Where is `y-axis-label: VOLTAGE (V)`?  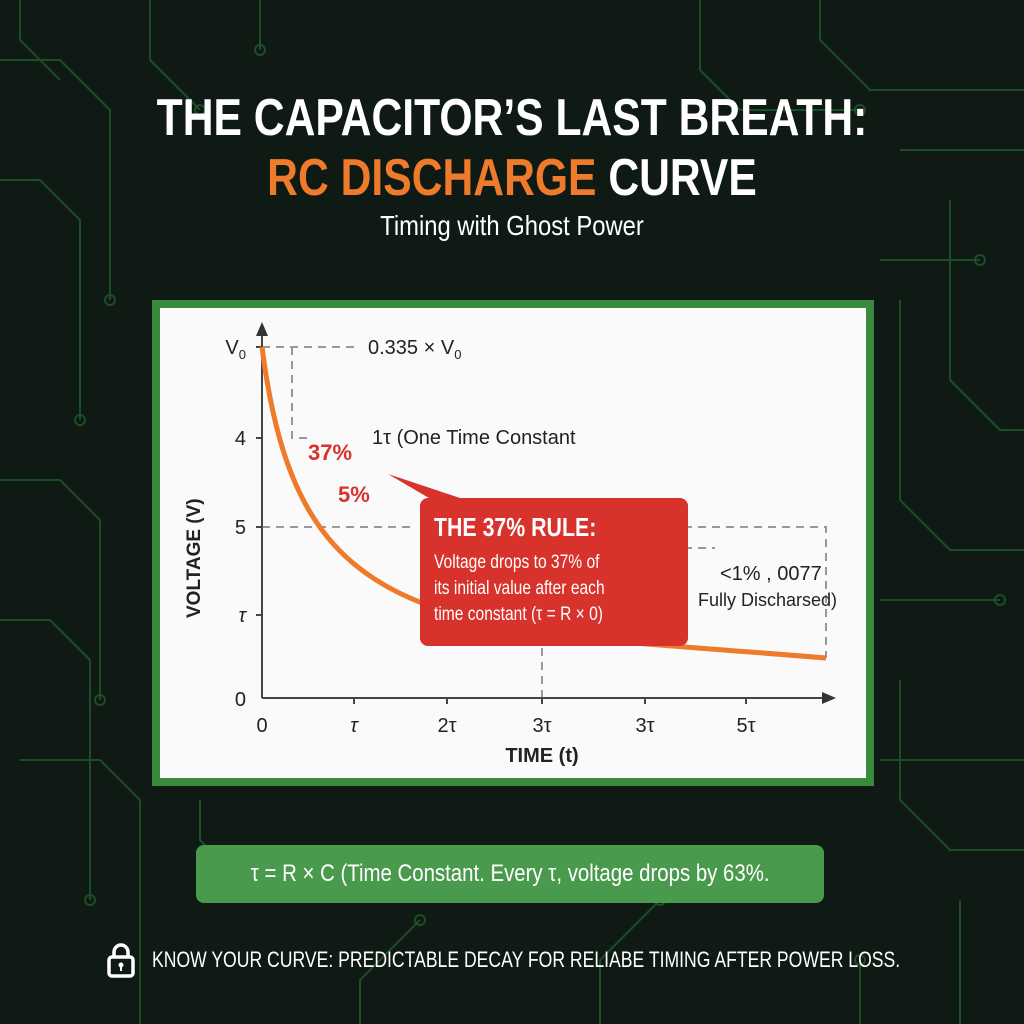
y-axis-label: VOLTAGE (V) is located at coordinates (194, 558).